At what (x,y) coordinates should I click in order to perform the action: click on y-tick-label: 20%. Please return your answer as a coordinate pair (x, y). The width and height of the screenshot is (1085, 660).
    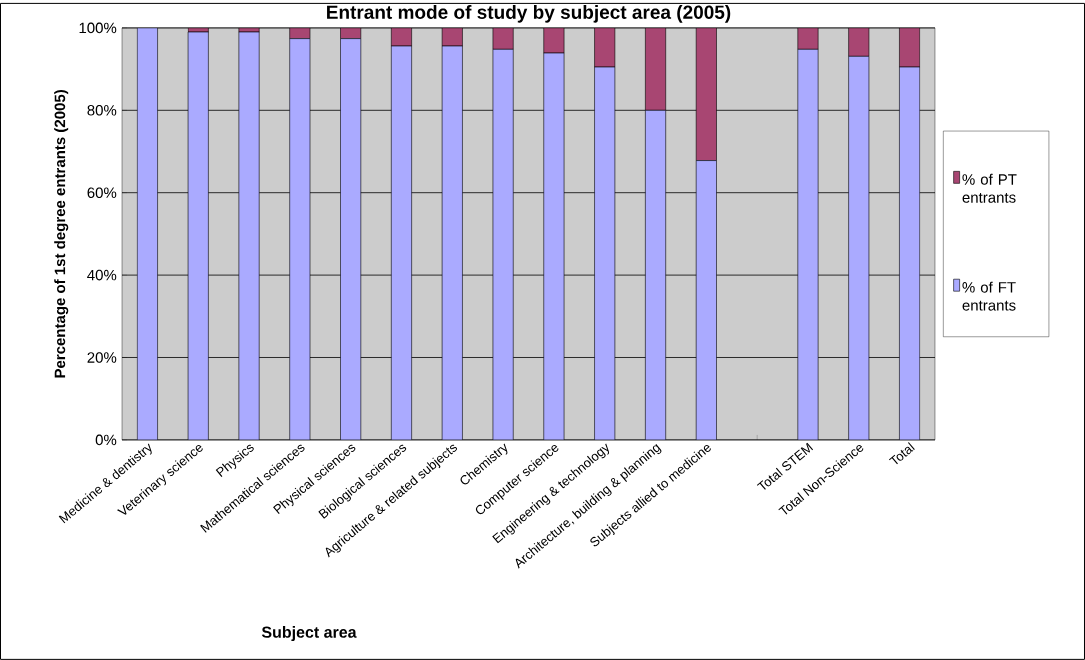
    Looking at the image, I should click on (102, 357).